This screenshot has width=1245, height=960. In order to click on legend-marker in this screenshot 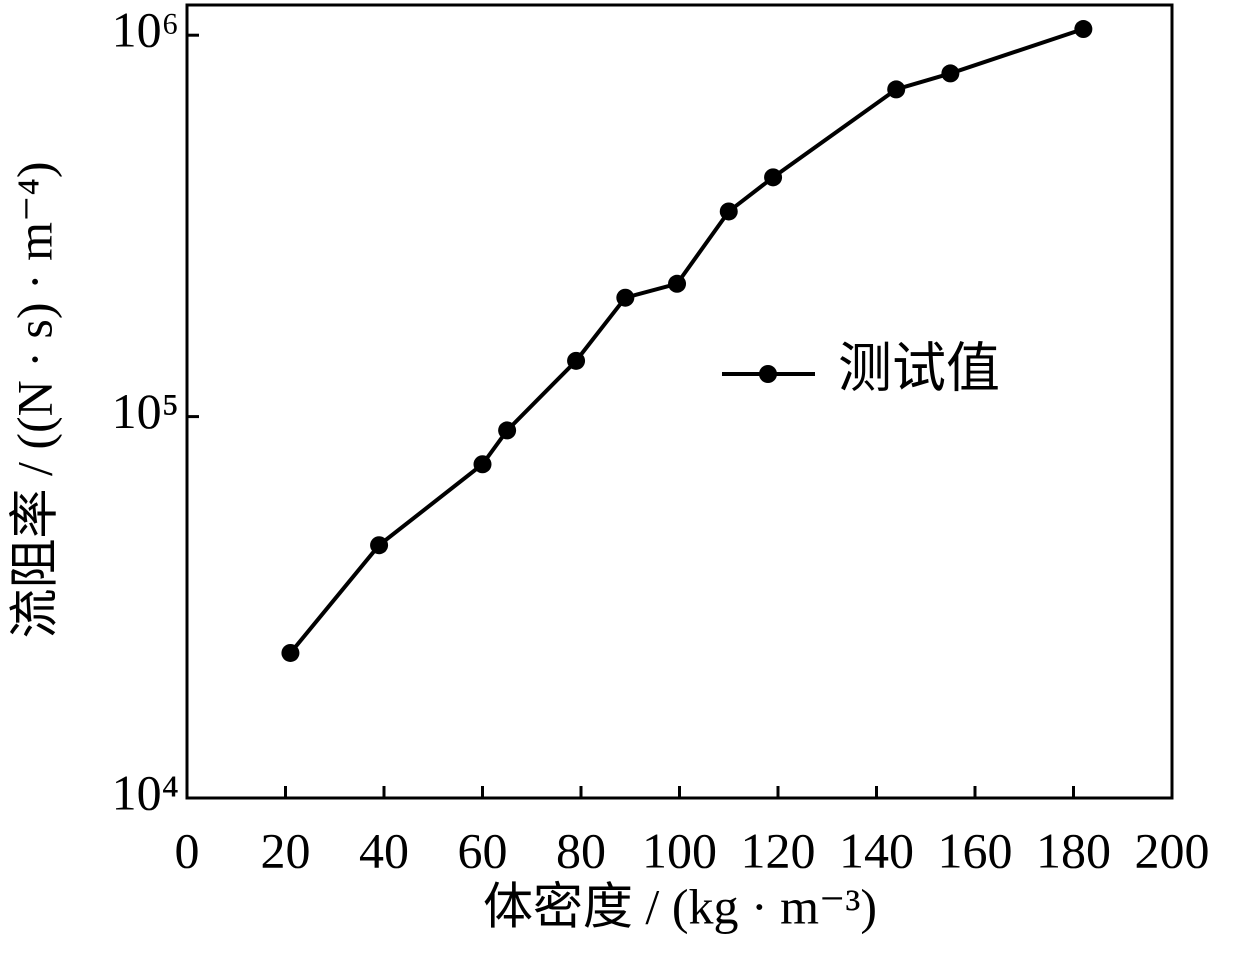, I will do `click(768, 374)`.